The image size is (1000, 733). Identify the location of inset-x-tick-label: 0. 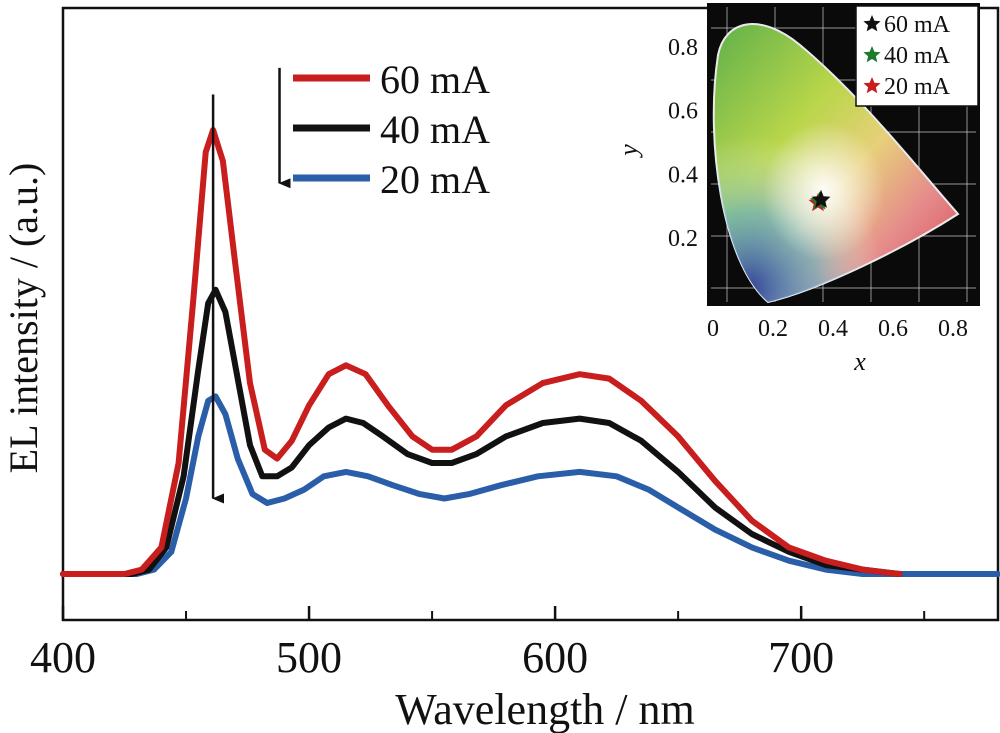
(713, 329).